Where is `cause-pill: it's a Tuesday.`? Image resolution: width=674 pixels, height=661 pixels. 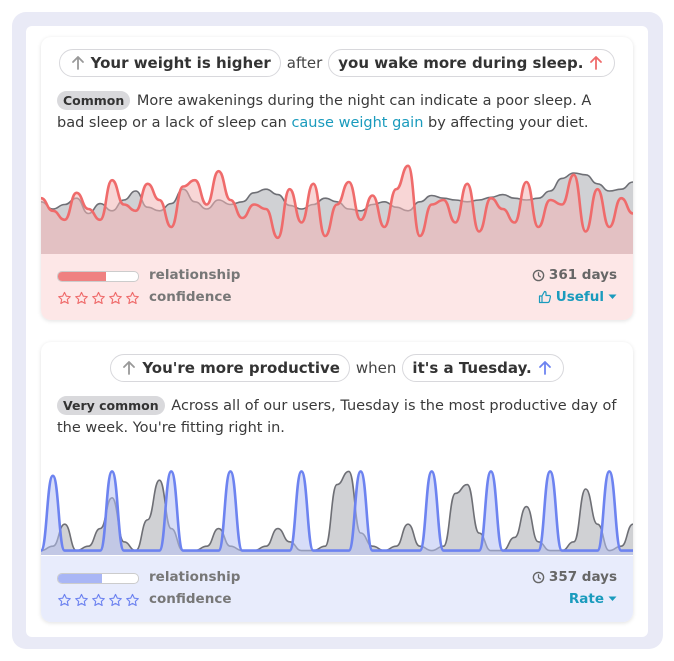
cause-pill: it's a Tuesday. is located at coordinates (483, 368).